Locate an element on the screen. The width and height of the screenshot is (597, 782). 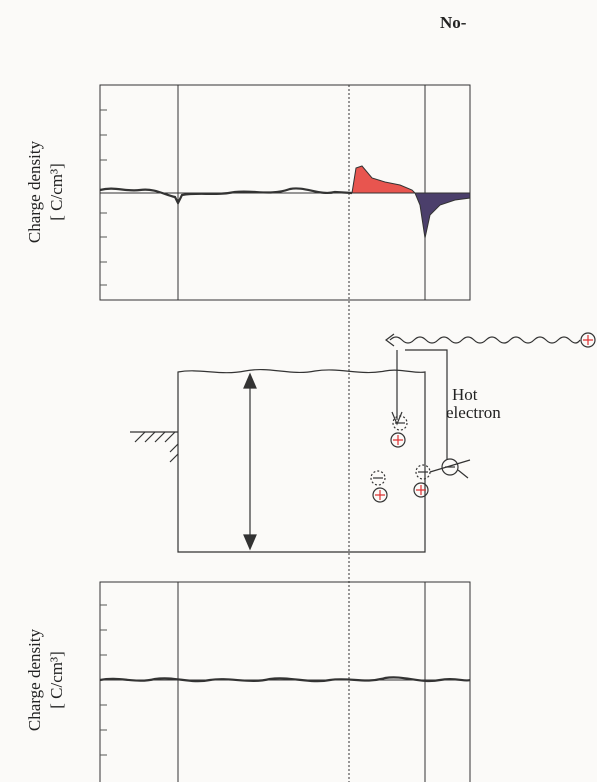
hot-electron-label: Hot is located at coordinates (465, 394).